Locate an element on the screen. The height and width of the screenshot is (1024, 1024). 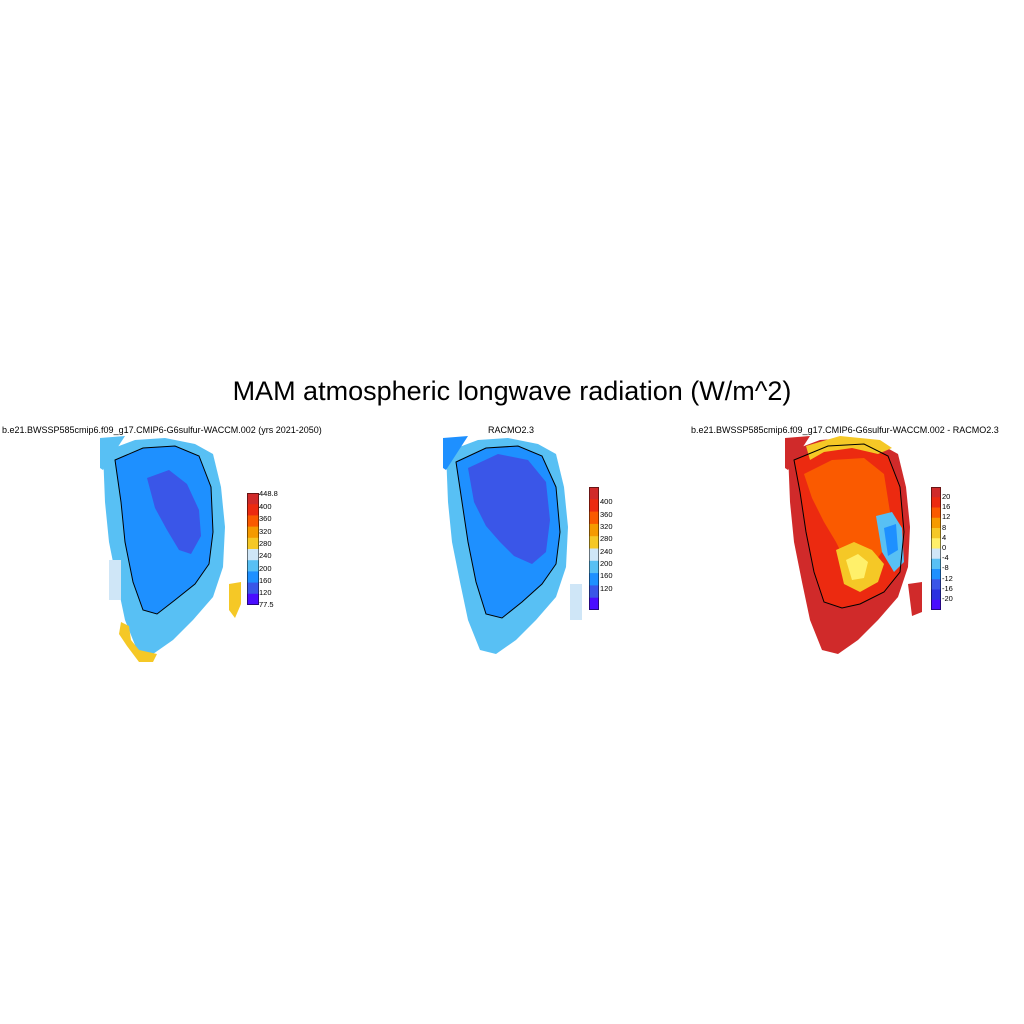
field-west-light is located at coordinates (115, 580).